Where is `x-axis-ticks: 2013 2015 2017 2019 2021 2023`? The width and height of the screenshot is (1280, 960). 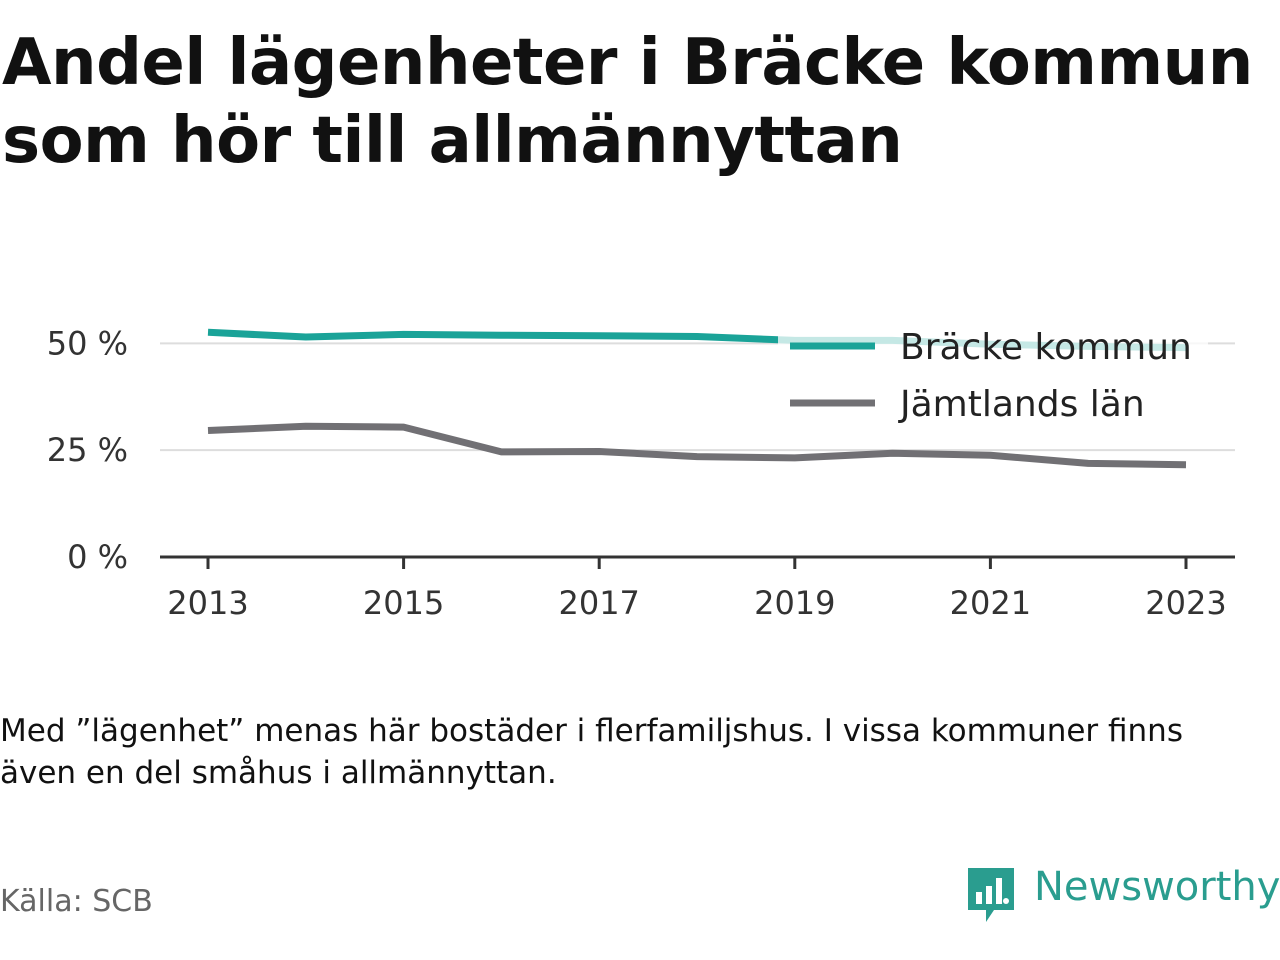
x-axis-ticks: 2013 2015 2017 2019 2021 2023 is located at coordinates (697, 589).